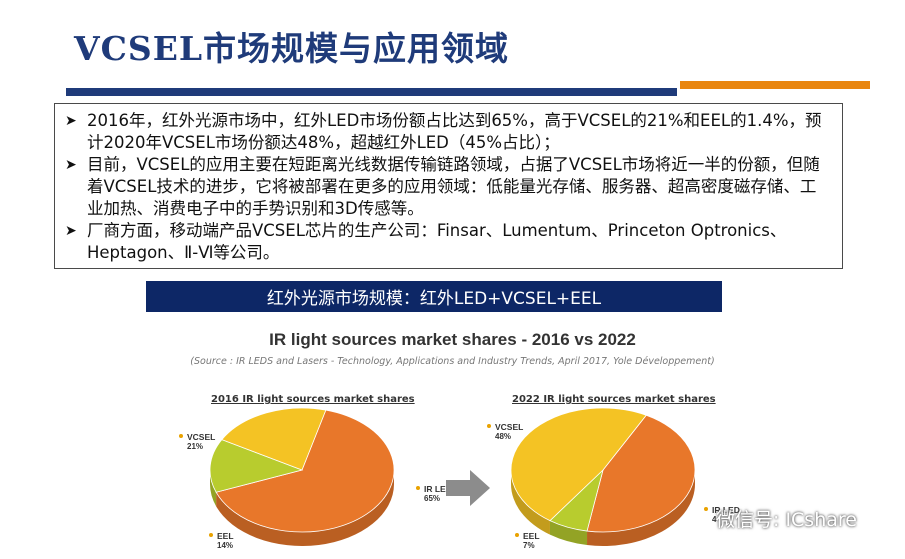 The height and width of the screenshot is (559, 905). I want to click on pie-slice-eel, so click(256, 466).